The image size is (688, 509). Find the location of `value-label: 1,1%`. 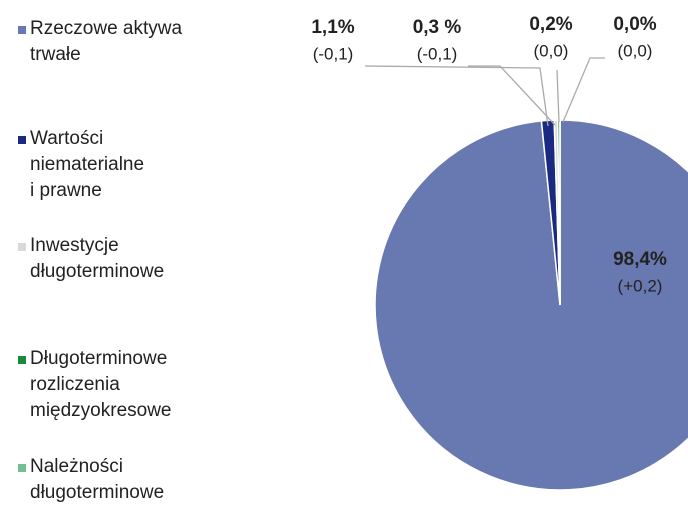

value-label: 1,1% is located at coordinates (332, 27).